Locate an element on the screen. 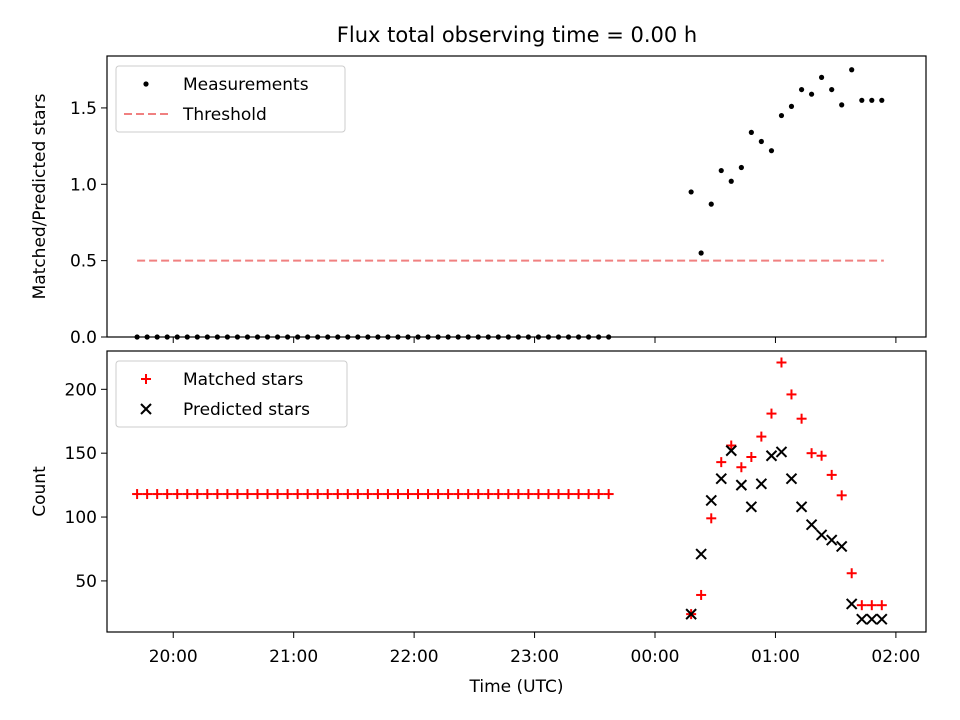 This screenshot has width=960, height=720. top-ytick-label: 0.5 is located at coordinates (83, 262).